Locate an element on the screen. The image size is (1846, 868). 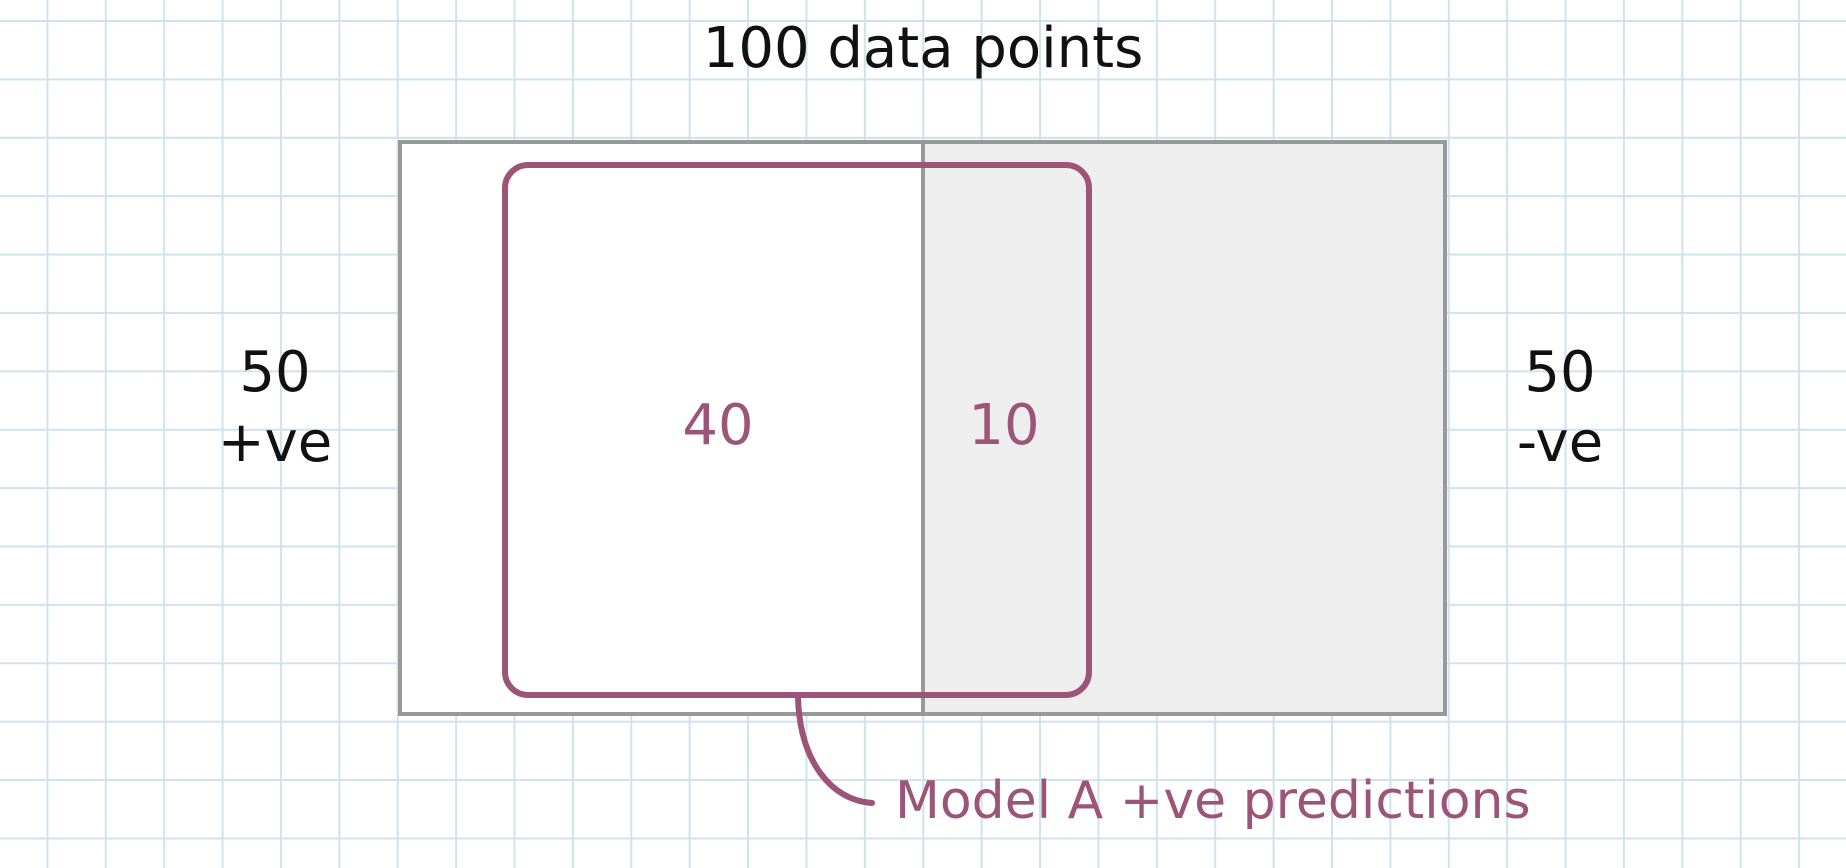
positive-class-name: +ve is located at coordinates (275, 442).